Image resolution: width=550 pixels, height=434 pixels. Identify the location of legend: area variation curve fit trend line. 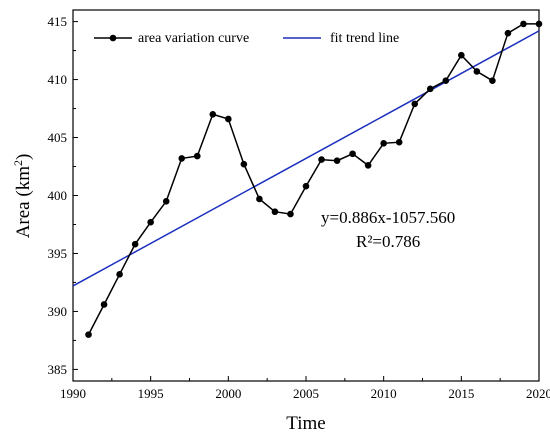
(246, 38).